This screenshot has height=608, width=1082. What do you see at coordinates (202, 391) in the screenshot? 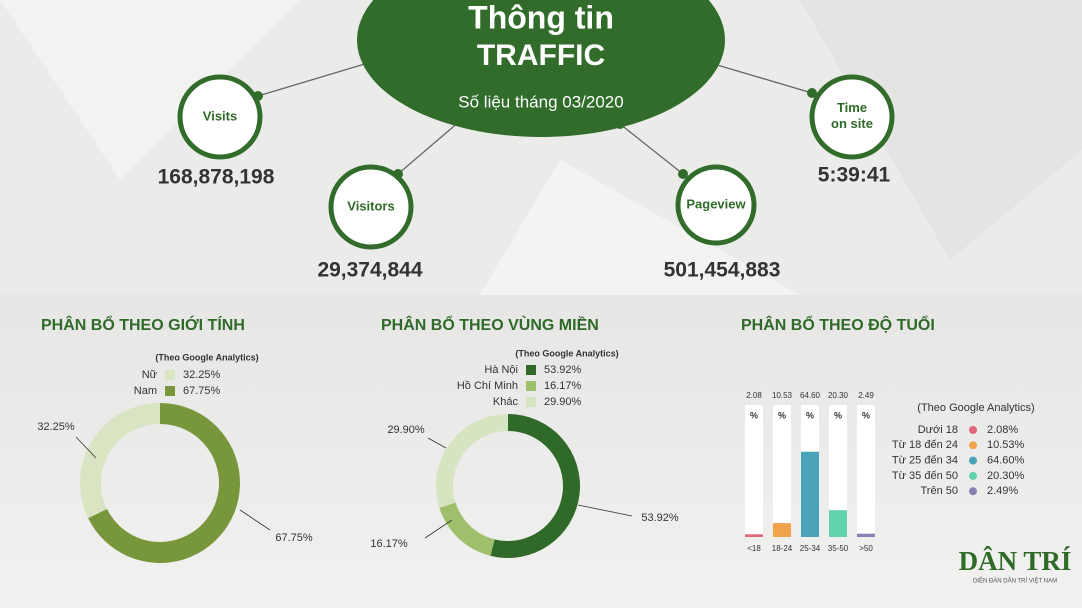
I see `legend-value: 67.75%` at bounding box center [202, 391].